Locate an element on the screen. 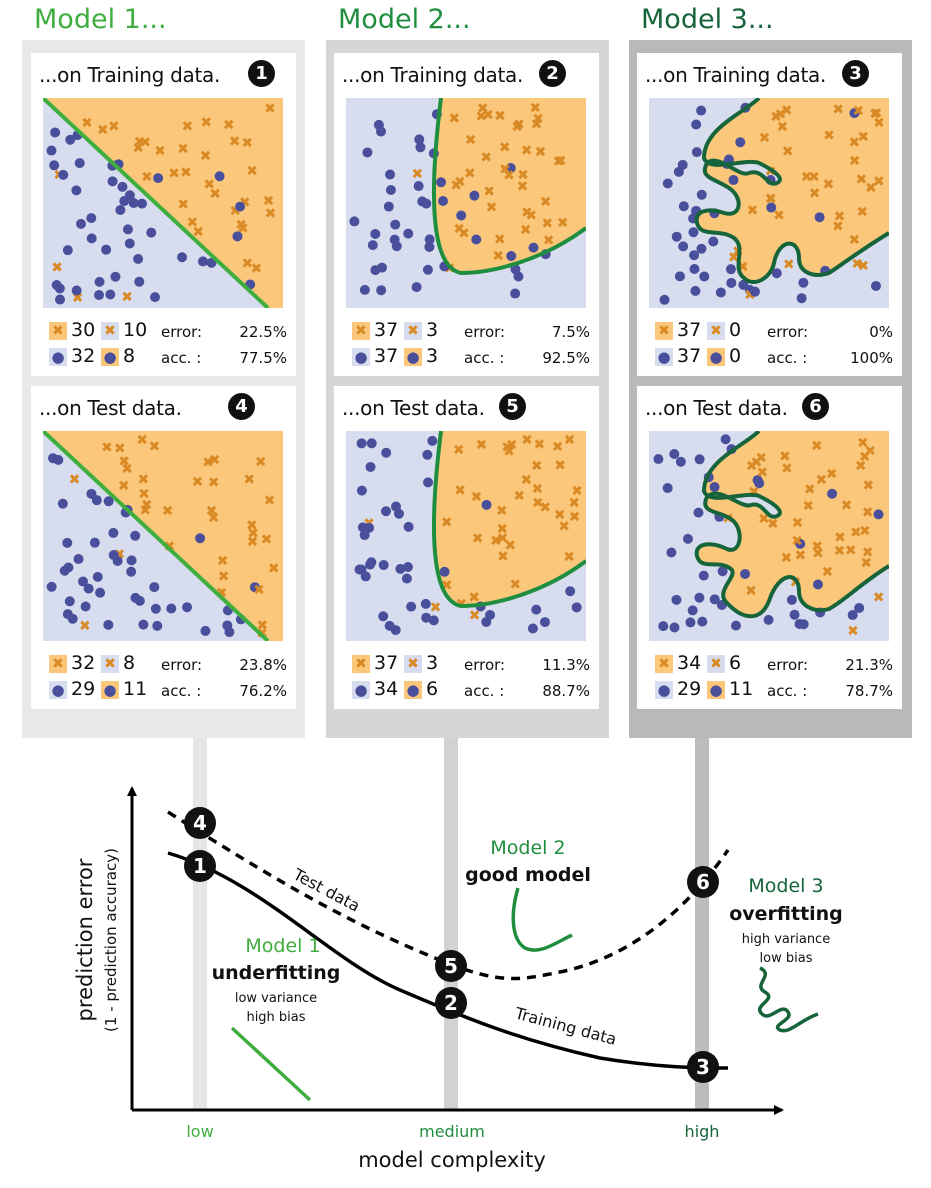  panel-number-badge: 2 is located at coordinates (552, 73).